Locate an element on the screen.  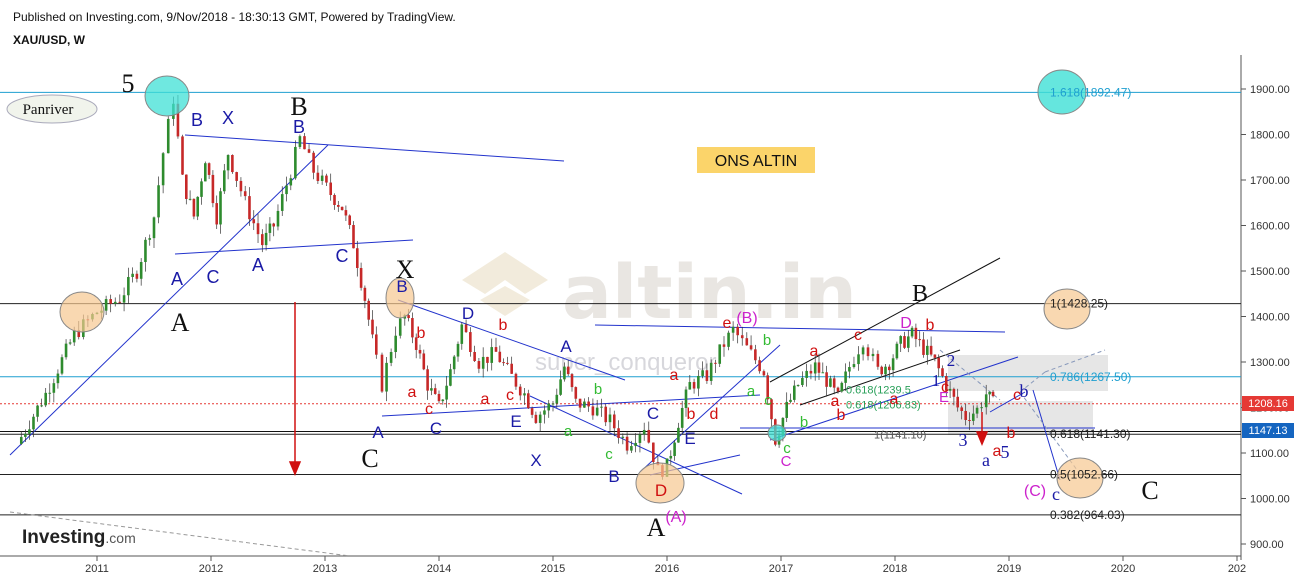
y-tick-label: 1100.00 is located at coordinates (1269, 454).